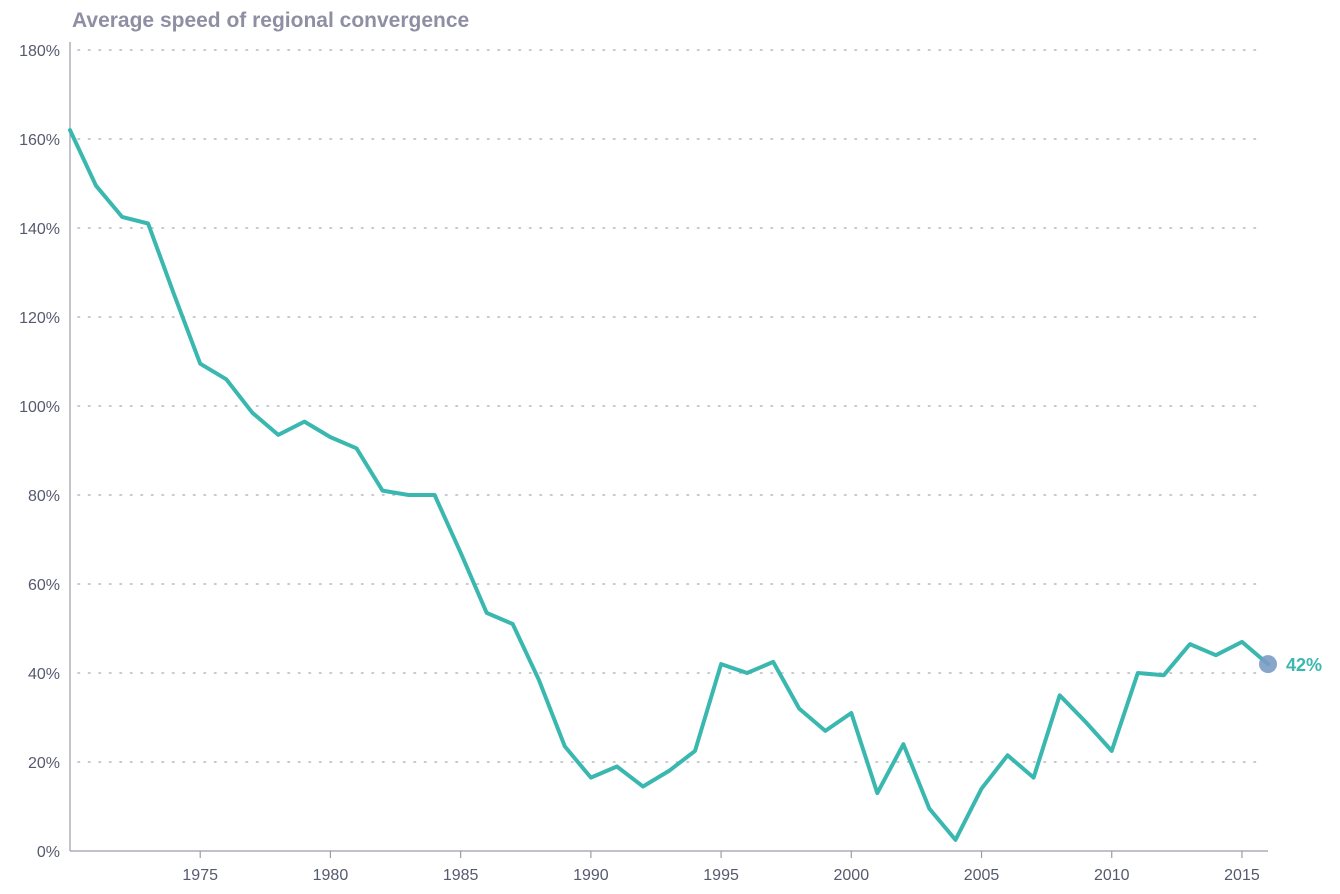 The width and height of the screenshot is (1340, 894). I want to click on x-tick-label: 1990, so click(591, 875).